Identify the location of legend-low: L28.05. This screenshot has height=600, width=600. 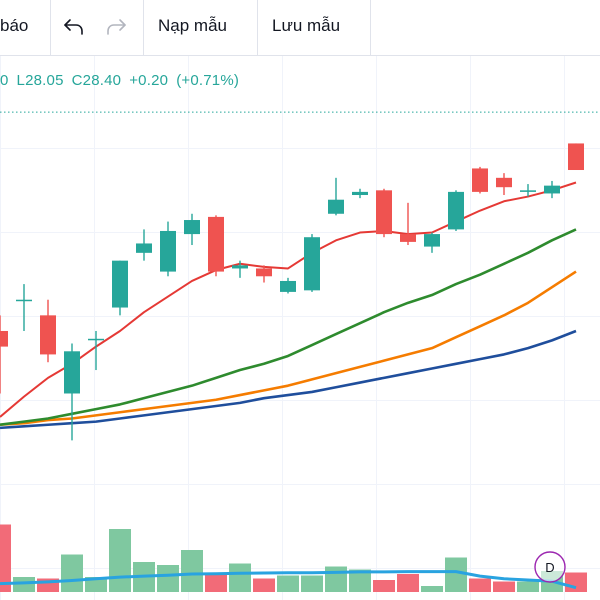
(40, 80).